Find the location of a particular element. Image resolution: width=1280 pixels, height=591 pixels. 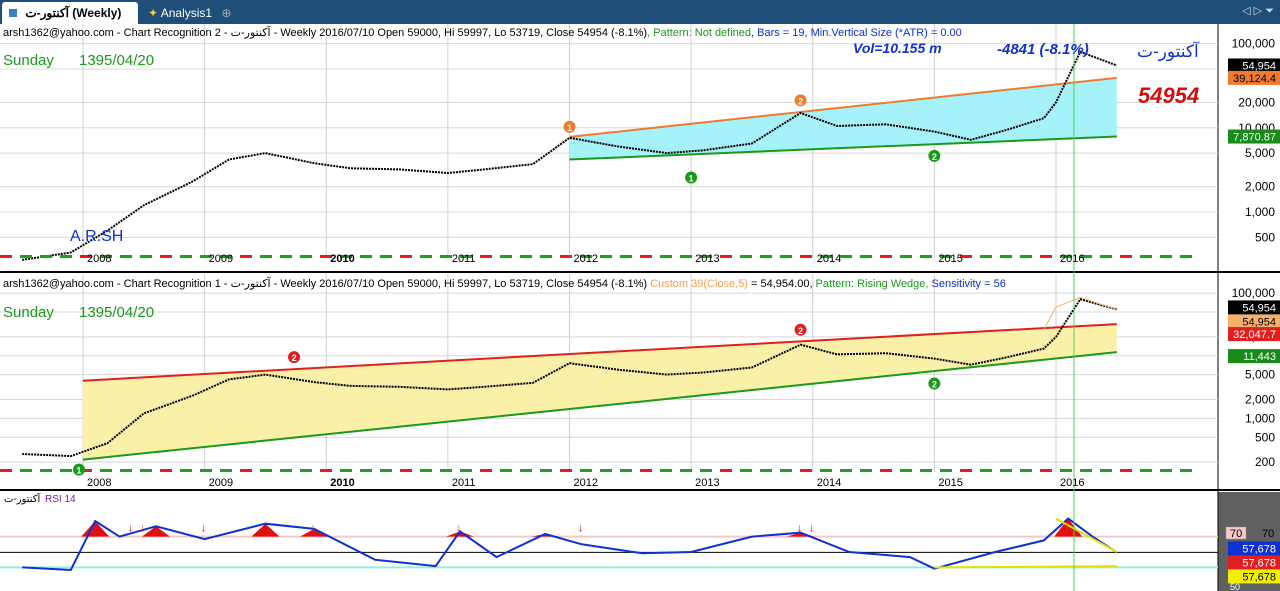

rsi-trend-line is located at coordinates (1025, 567).